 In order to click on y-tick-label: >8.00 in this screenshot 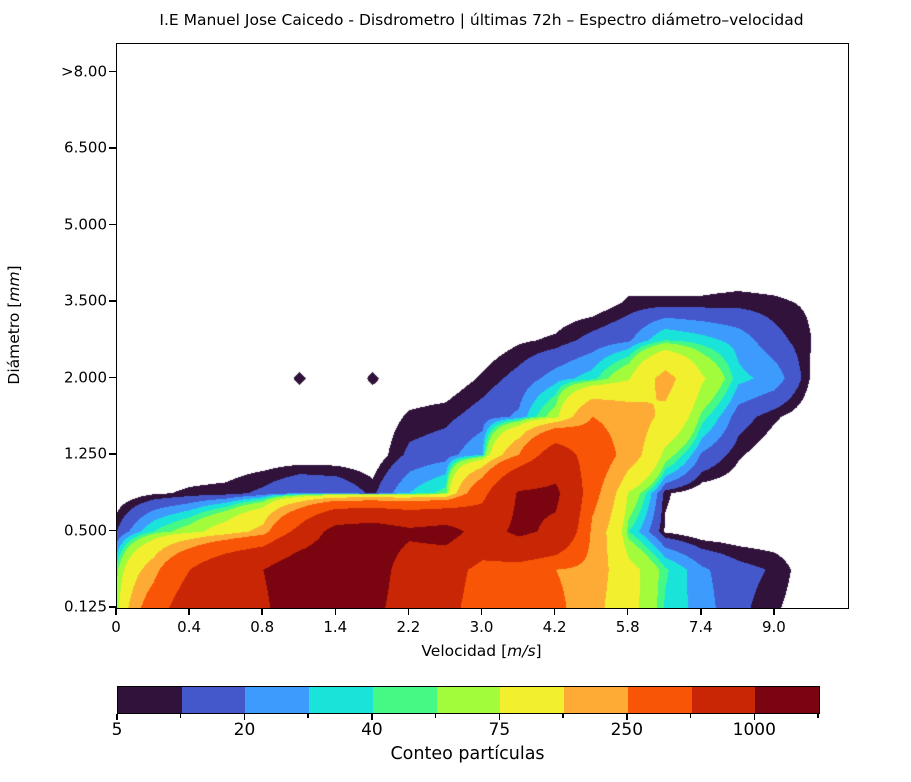, I will do `click(84, 71)`.